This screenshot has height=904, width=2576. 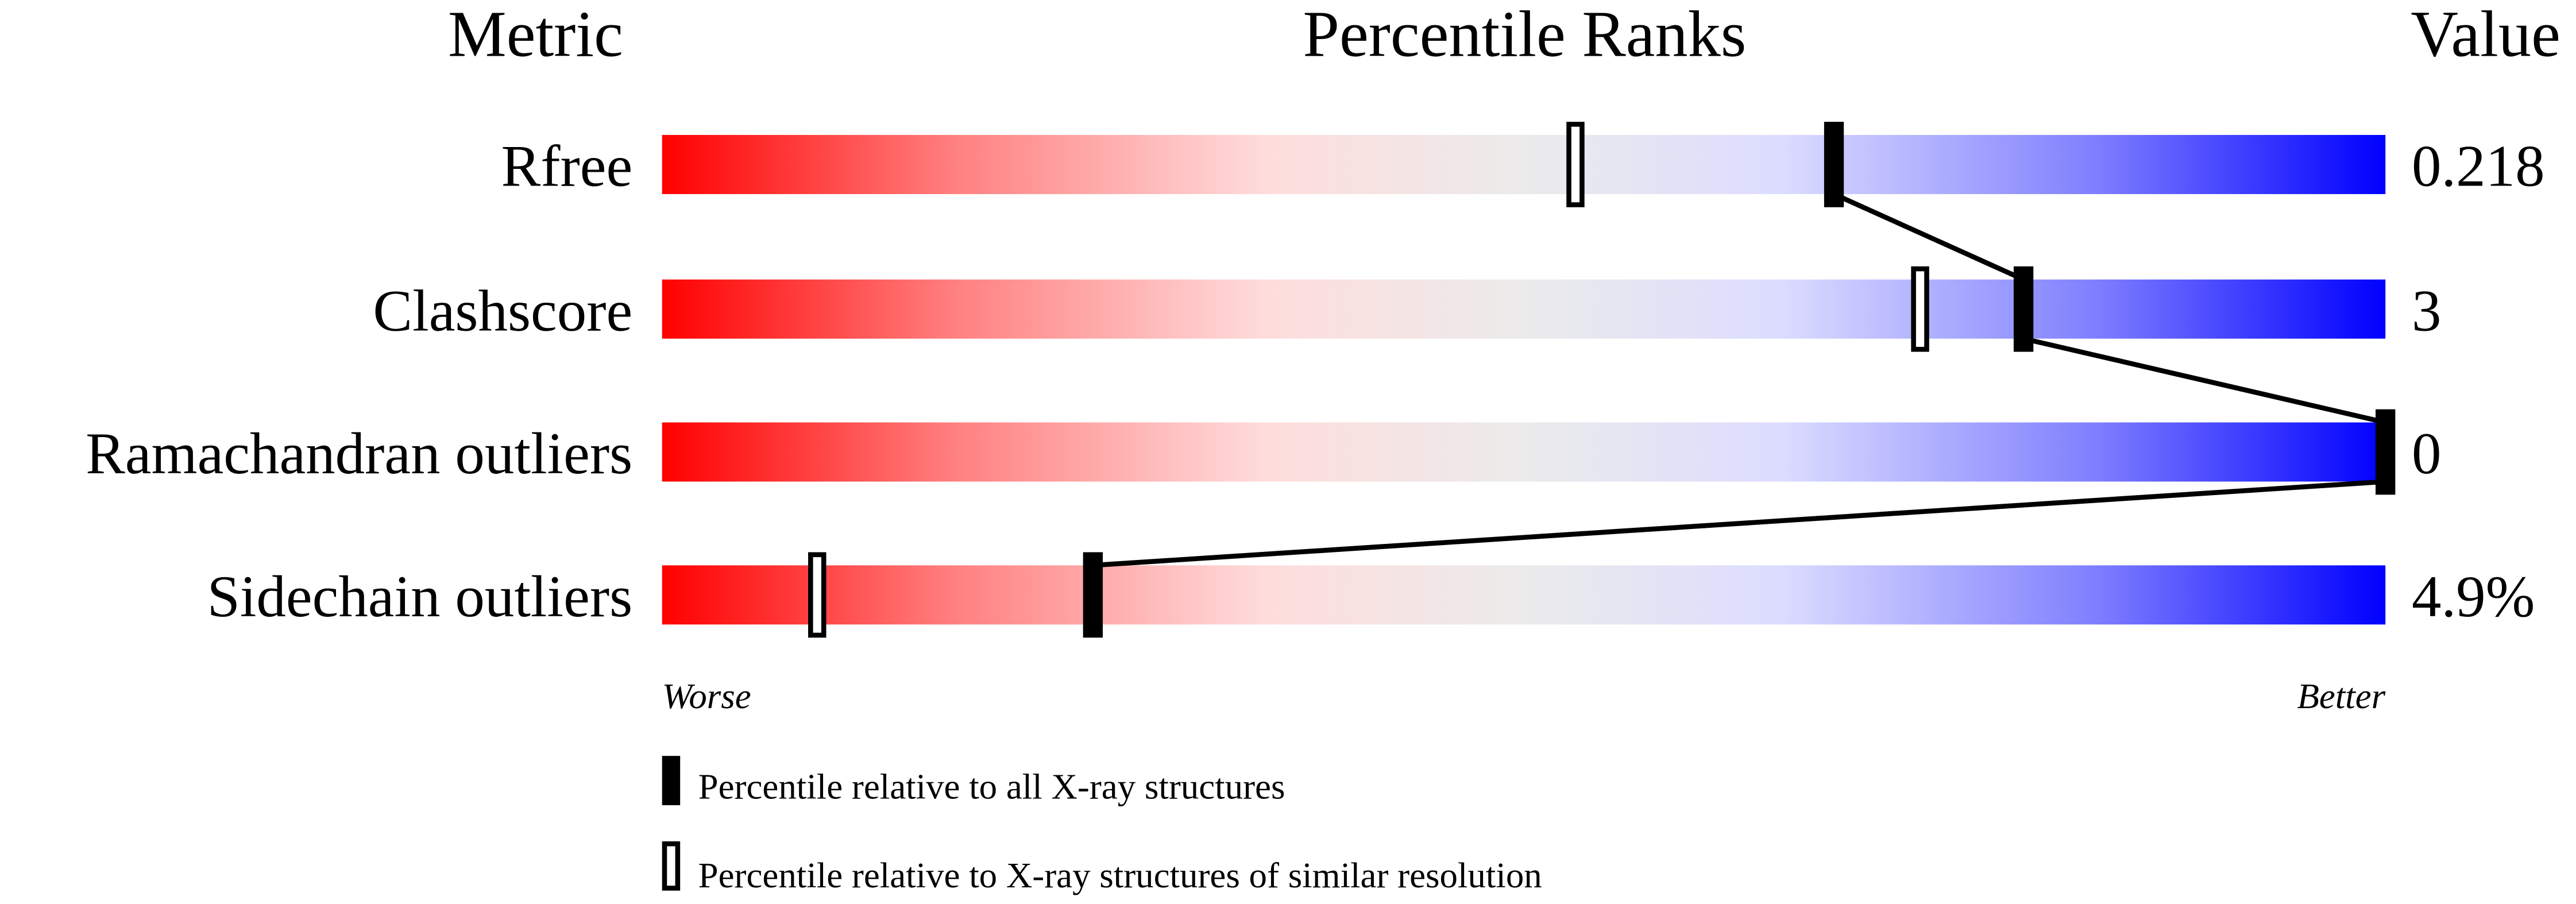 I want to click on metric-label: Ramachandran outliers, so click(x=359, y=454).